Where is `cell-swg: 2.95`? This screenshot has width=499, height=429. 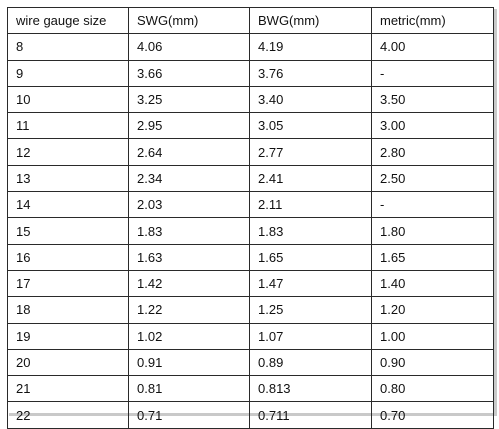
cell-swg: 2.95 is located at coordinates (189, 126).